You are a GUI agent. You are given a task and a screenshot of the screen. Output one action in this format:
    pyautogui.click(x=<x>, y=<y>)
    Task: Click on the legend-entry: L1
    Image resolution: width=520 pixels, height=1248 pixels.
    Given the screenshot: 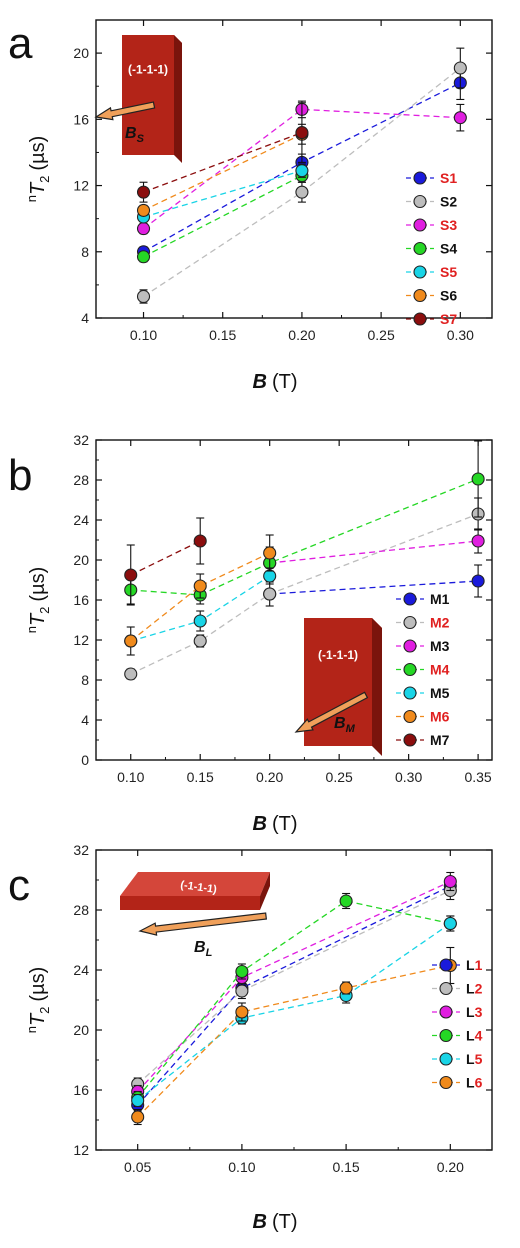 What is the action you would take?
    pyautogui.click(x=457, y=965)
    